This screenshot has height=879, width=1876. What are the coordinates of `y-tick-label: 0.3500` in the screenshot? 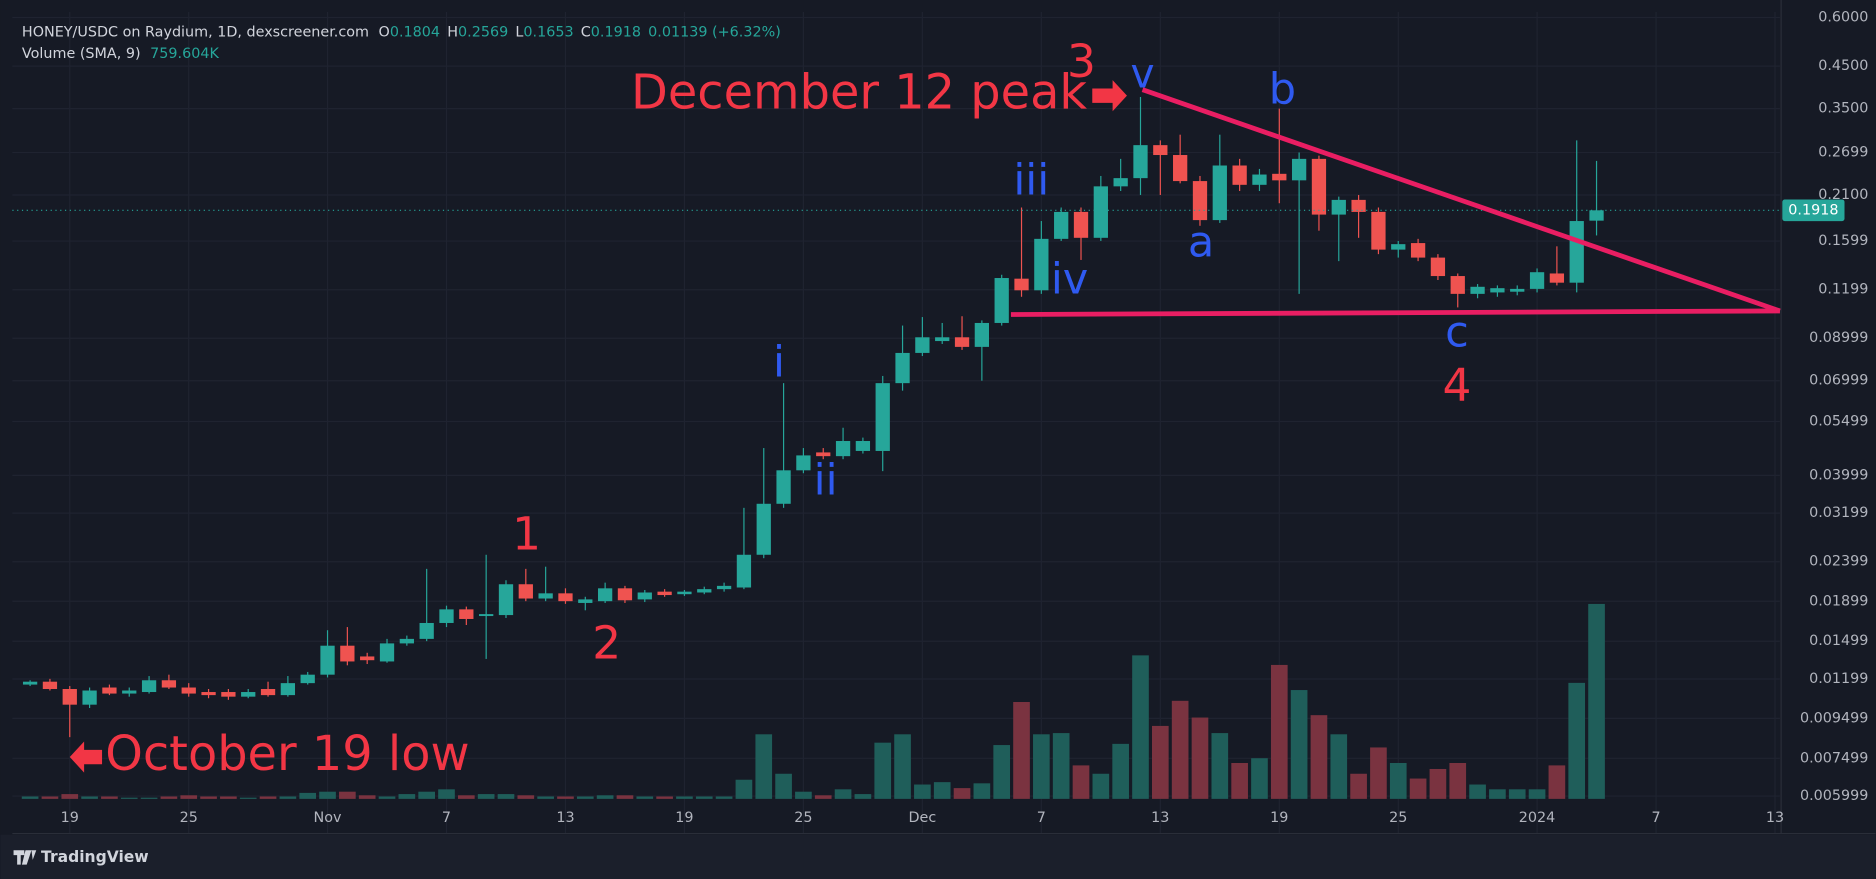 It's located at (1843, 109).